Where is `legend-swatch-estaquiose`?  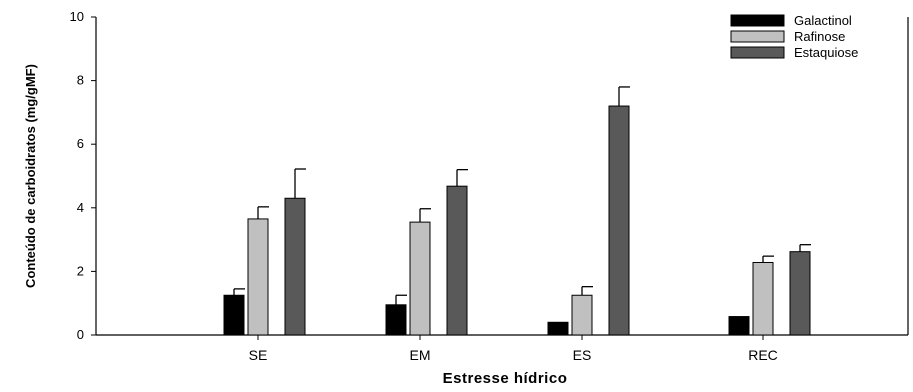
legend-swatch-estaquiose is located at coordinates (757, 52).